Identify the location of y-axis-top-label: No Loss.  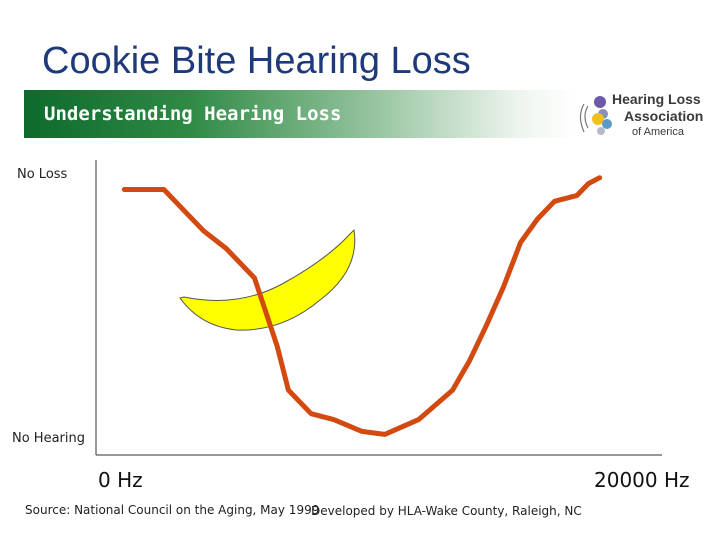
(42, 174).